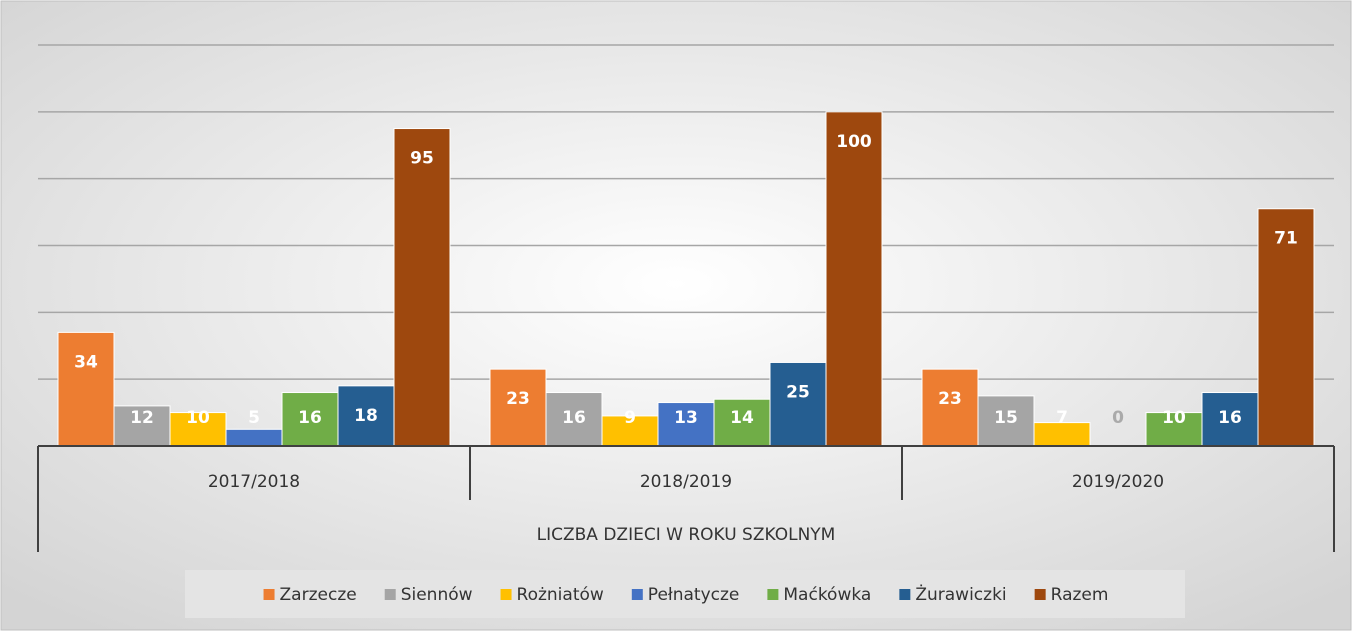 The width and height of the screenshot is (1352, 631). What do you see at coordinates (1062, 418) in the screenshot?
I see `data-label: 7` at bounding box center [1062, 418].